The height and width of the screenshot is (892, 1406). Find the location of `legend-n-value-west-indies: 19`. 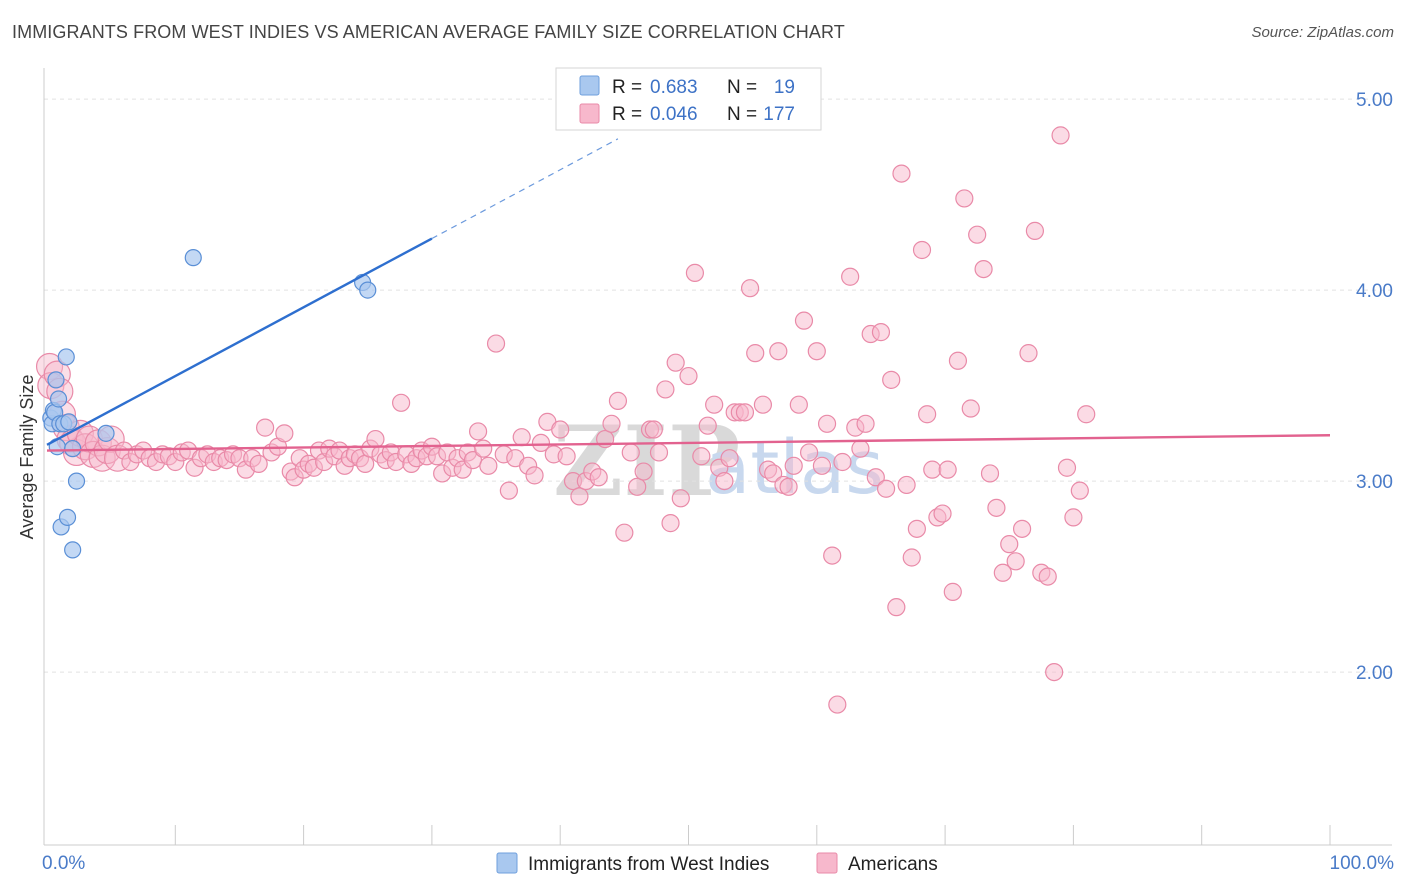

legend-n-value-west-indies: 19 is located at coordinates (784, 87).